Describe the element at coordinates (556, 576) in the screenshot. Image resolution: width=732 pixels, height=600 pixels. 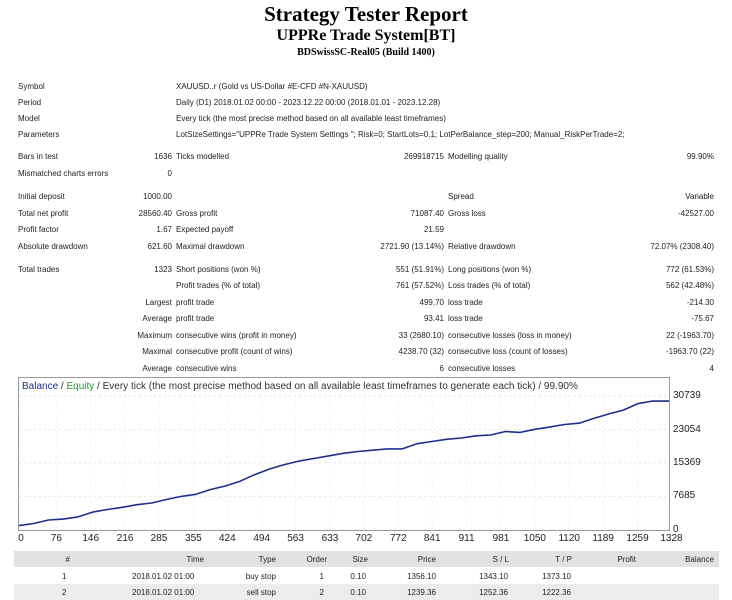
I see `deal-tp: 1373.10` at that location.